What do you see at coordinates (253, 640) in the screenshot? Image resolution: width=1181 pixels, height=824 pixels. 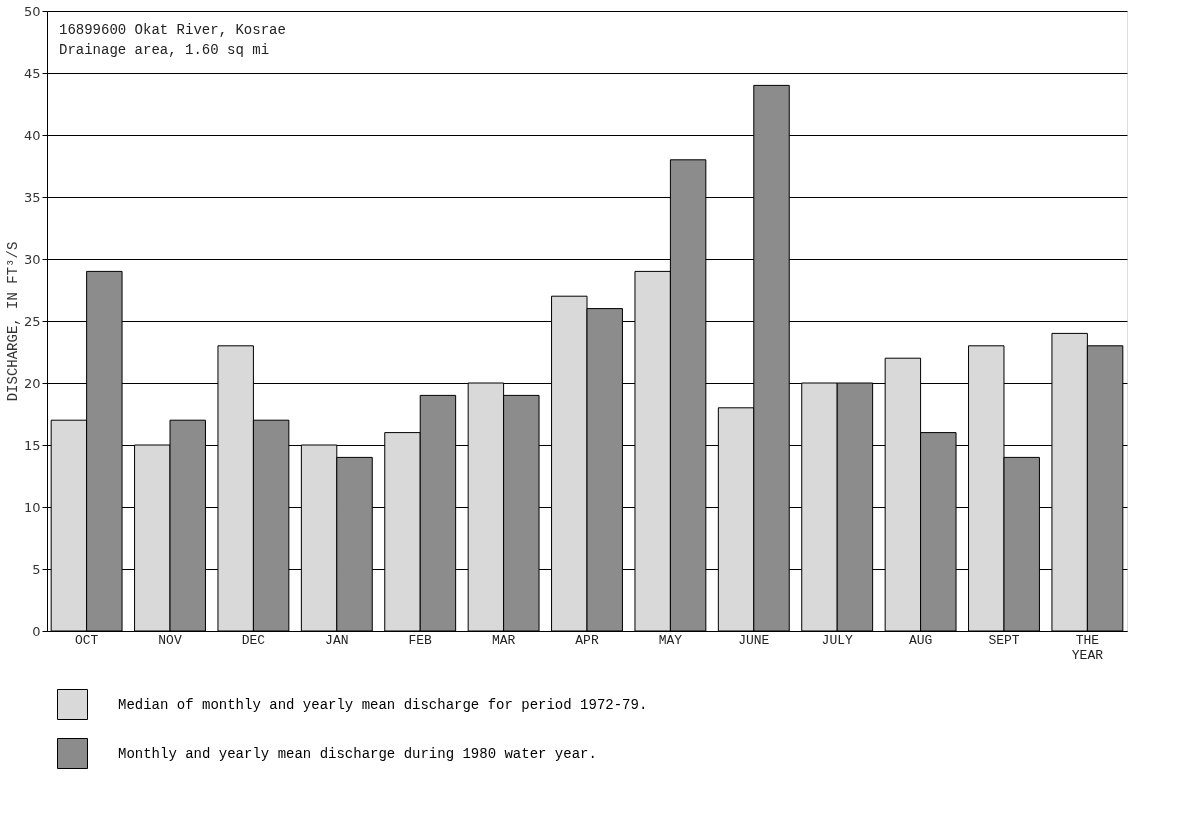 I see `x-tick-label: DEC` at bounding box center [253, 640].